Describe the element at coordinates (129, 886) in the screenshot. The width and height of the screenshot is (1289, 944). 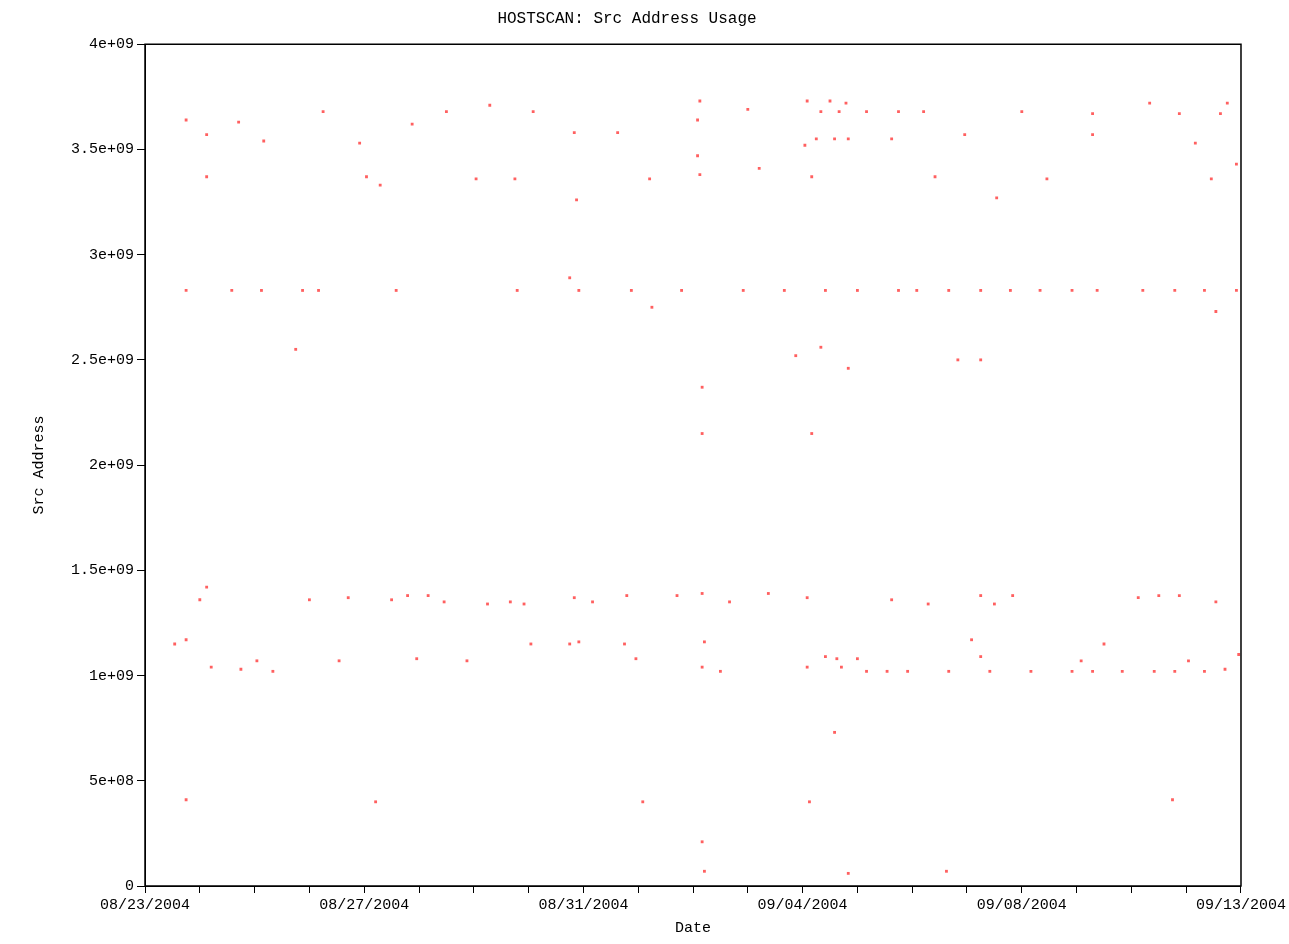
I see `y-tick-label: 0` at that location.